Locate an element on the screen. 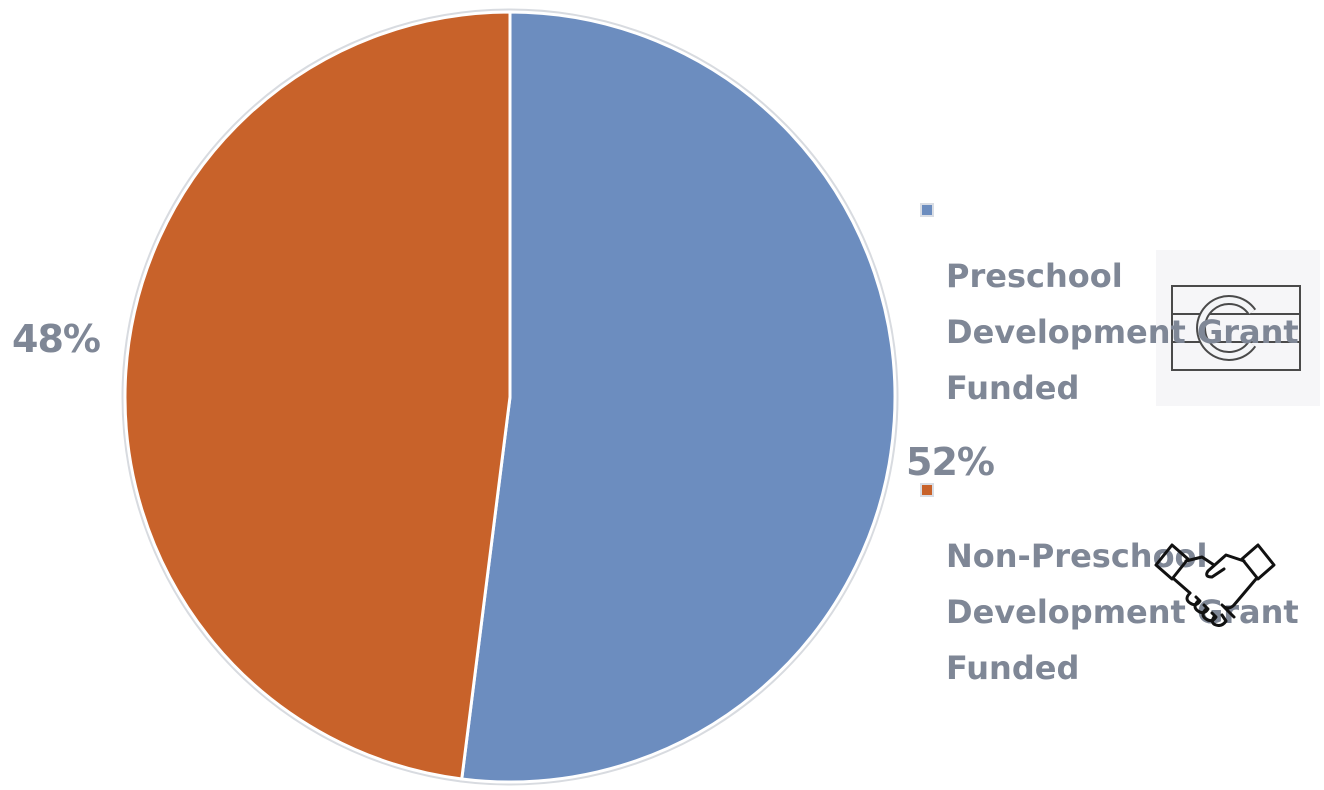 The image size is (1324, 790). legend-entry-preschool: Preschool Development Grant Funded is located at coordinates (1121, 276).